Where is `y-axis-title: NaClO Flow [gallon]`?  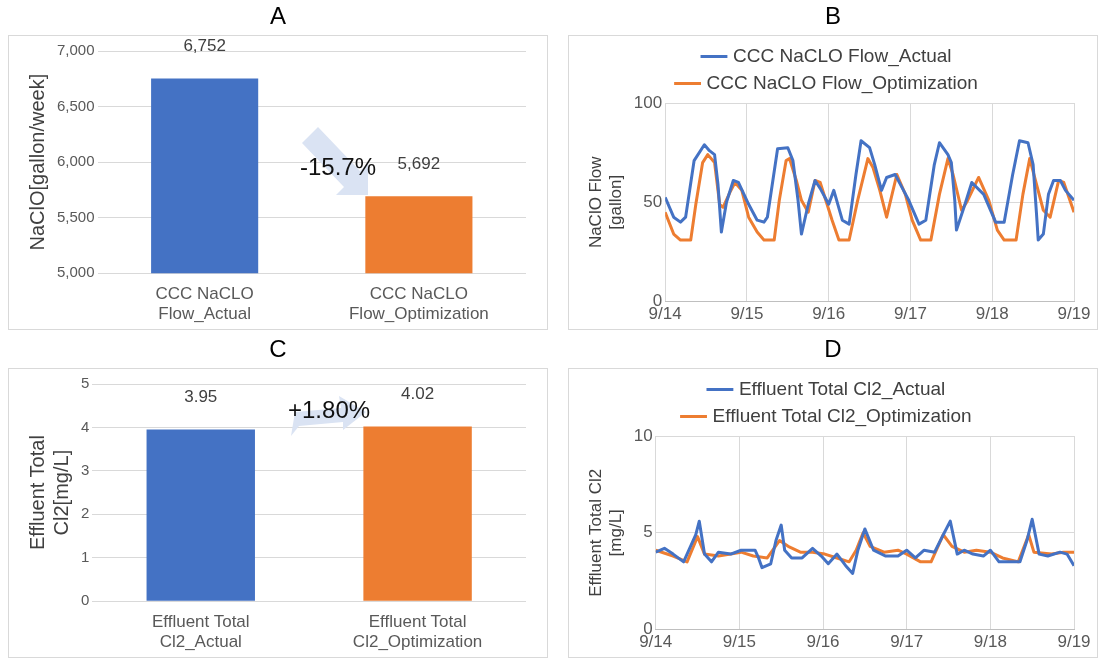 y-axis-title: NaClO Flow [gallon] is located at coordinates (605, 202).